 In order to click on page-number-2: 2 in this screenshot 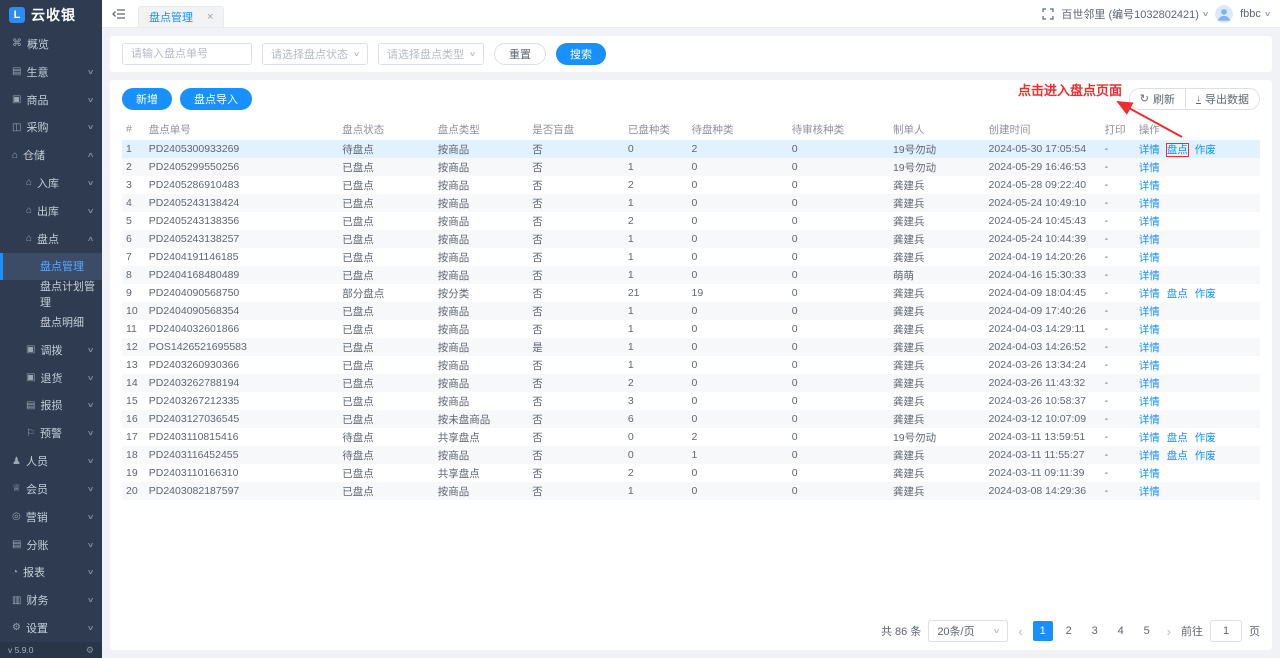, I will do `click(1068, 631)`.